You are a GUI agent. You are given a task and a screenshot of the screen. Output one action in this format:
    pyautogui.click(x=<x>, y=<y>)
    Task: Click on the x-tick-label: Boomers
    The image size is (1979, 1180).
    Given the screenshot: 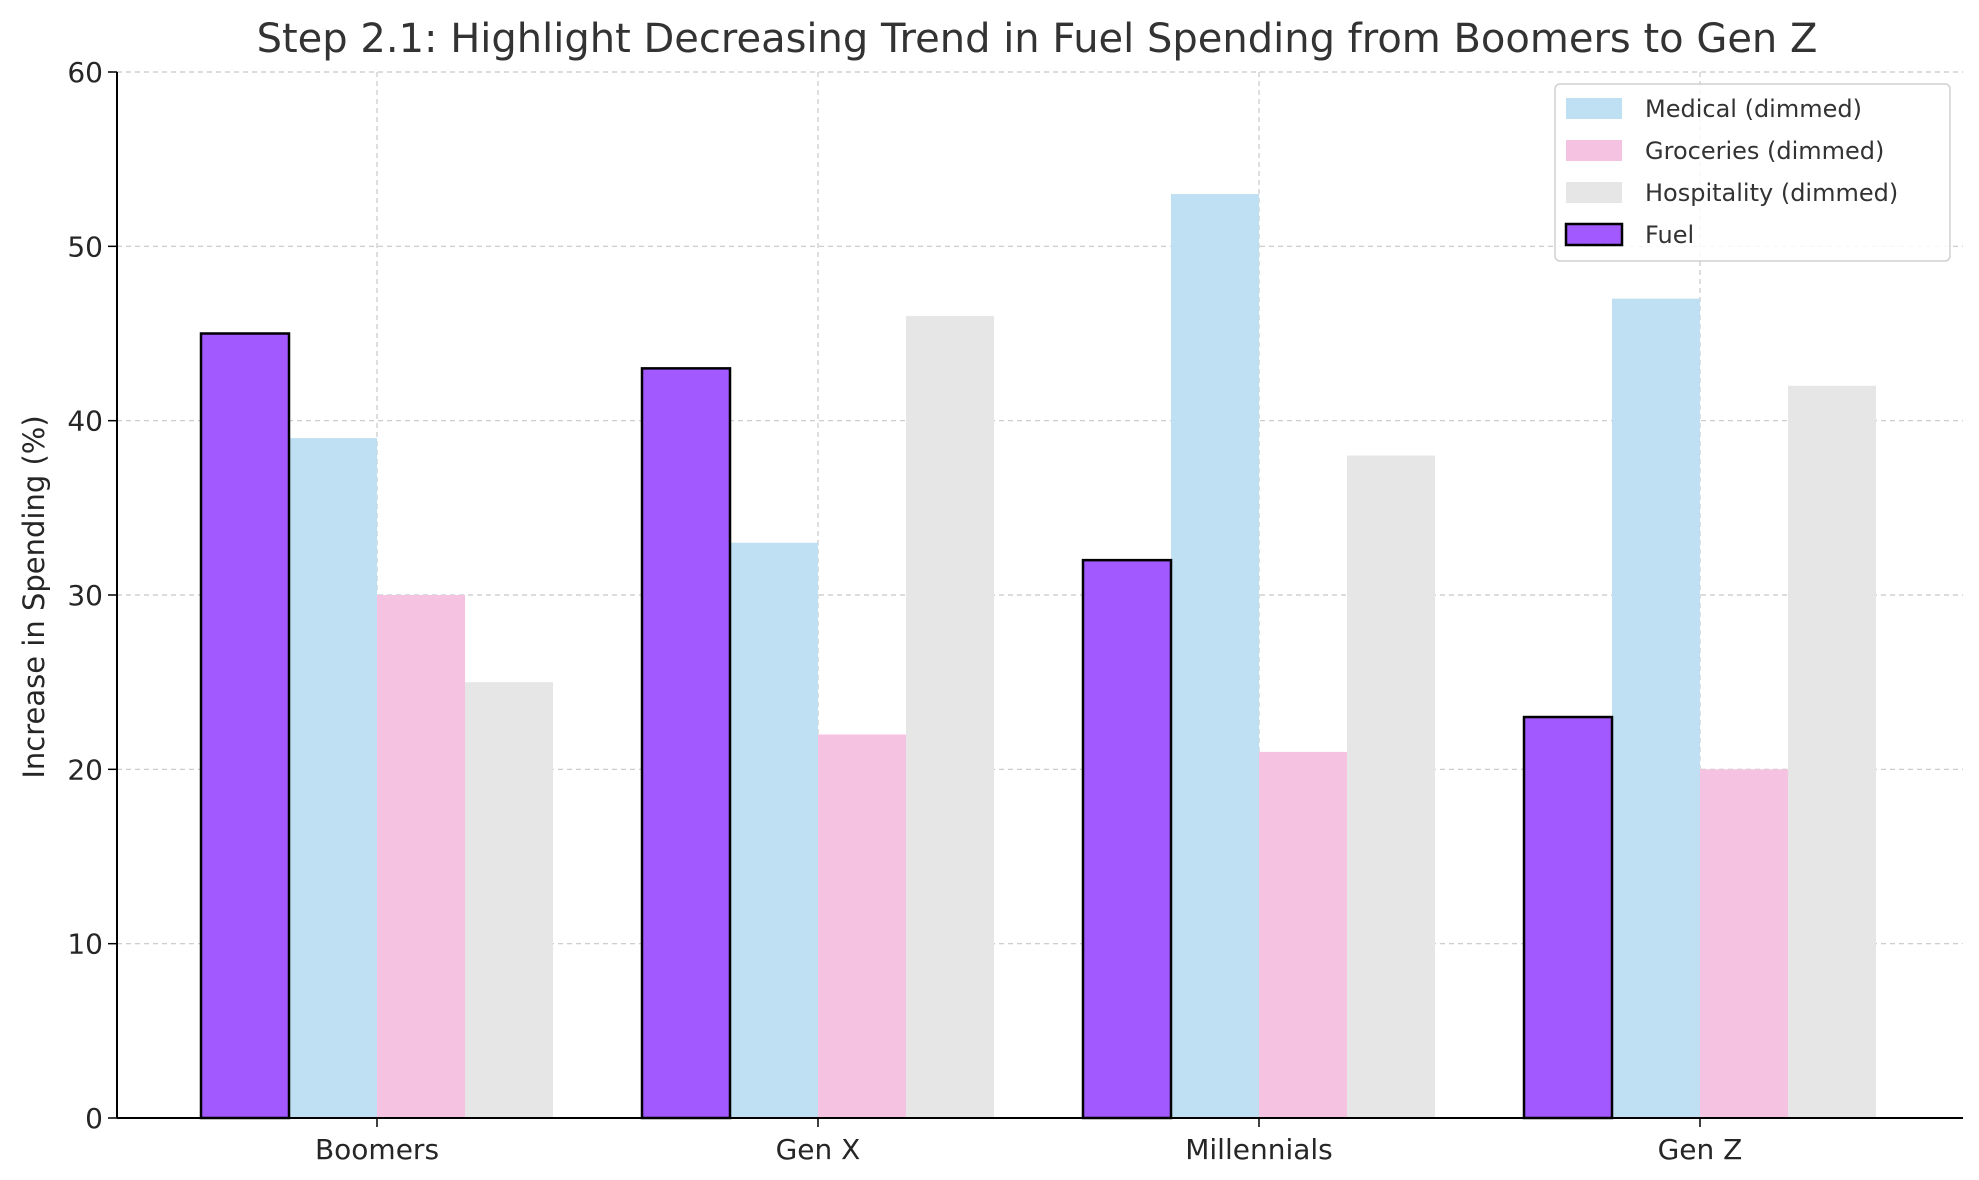 What is the action you would take?
    pyautogui.click(x=377, y=1149)
    